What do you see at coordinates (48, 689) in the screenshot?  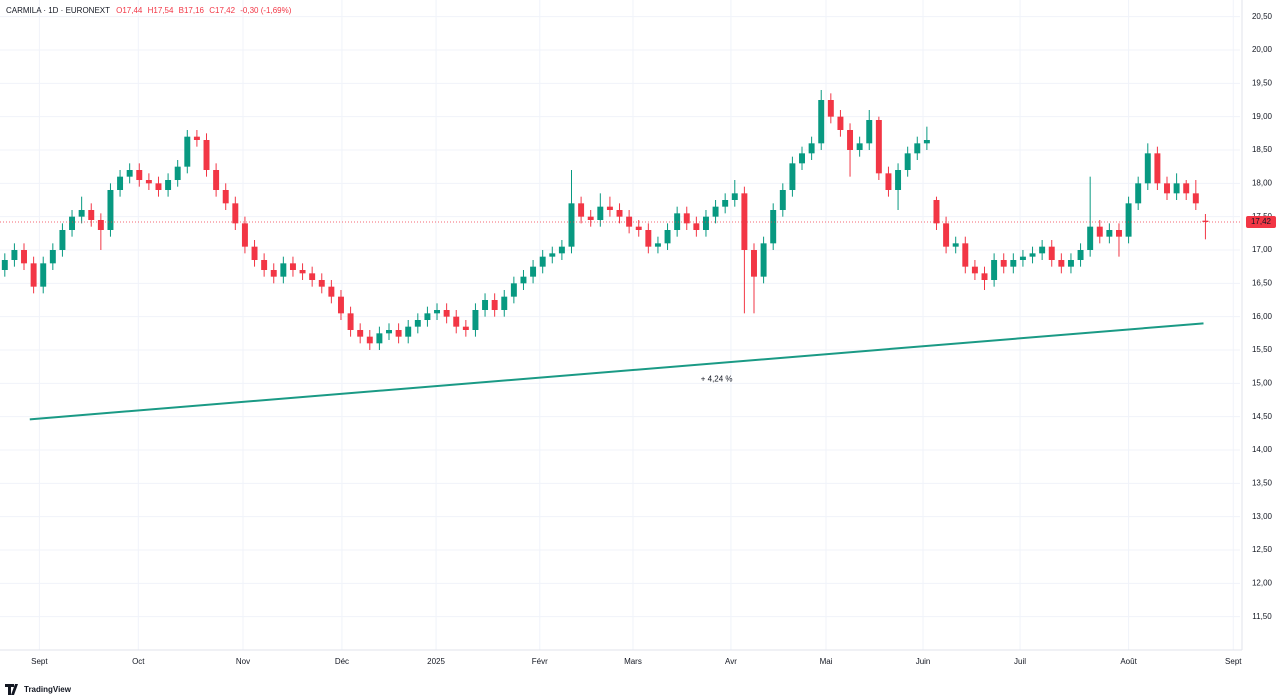 I see `brand-name: TradingView` at bounding box center [48, 689].